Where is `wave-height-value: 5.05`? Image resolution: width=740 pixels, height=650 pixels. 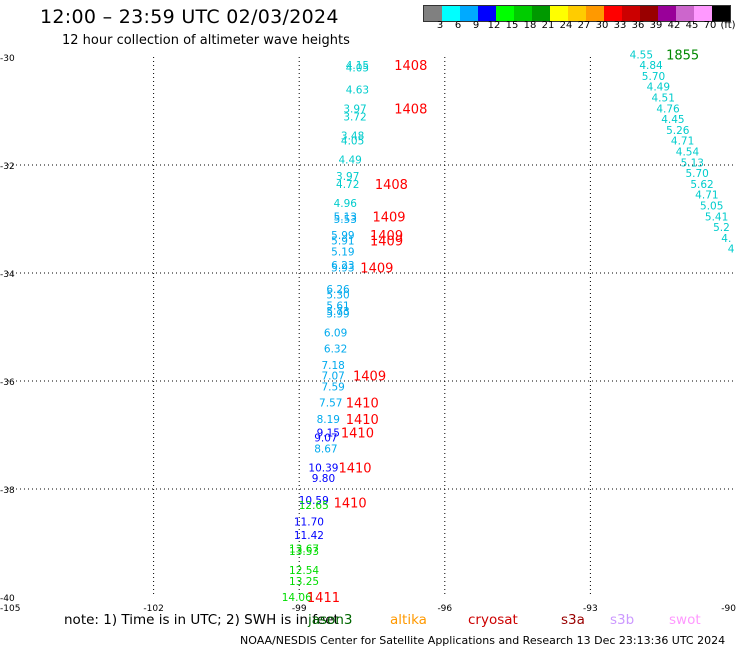
wave-height-value: 5.05 is located at coordinates (711, 207).